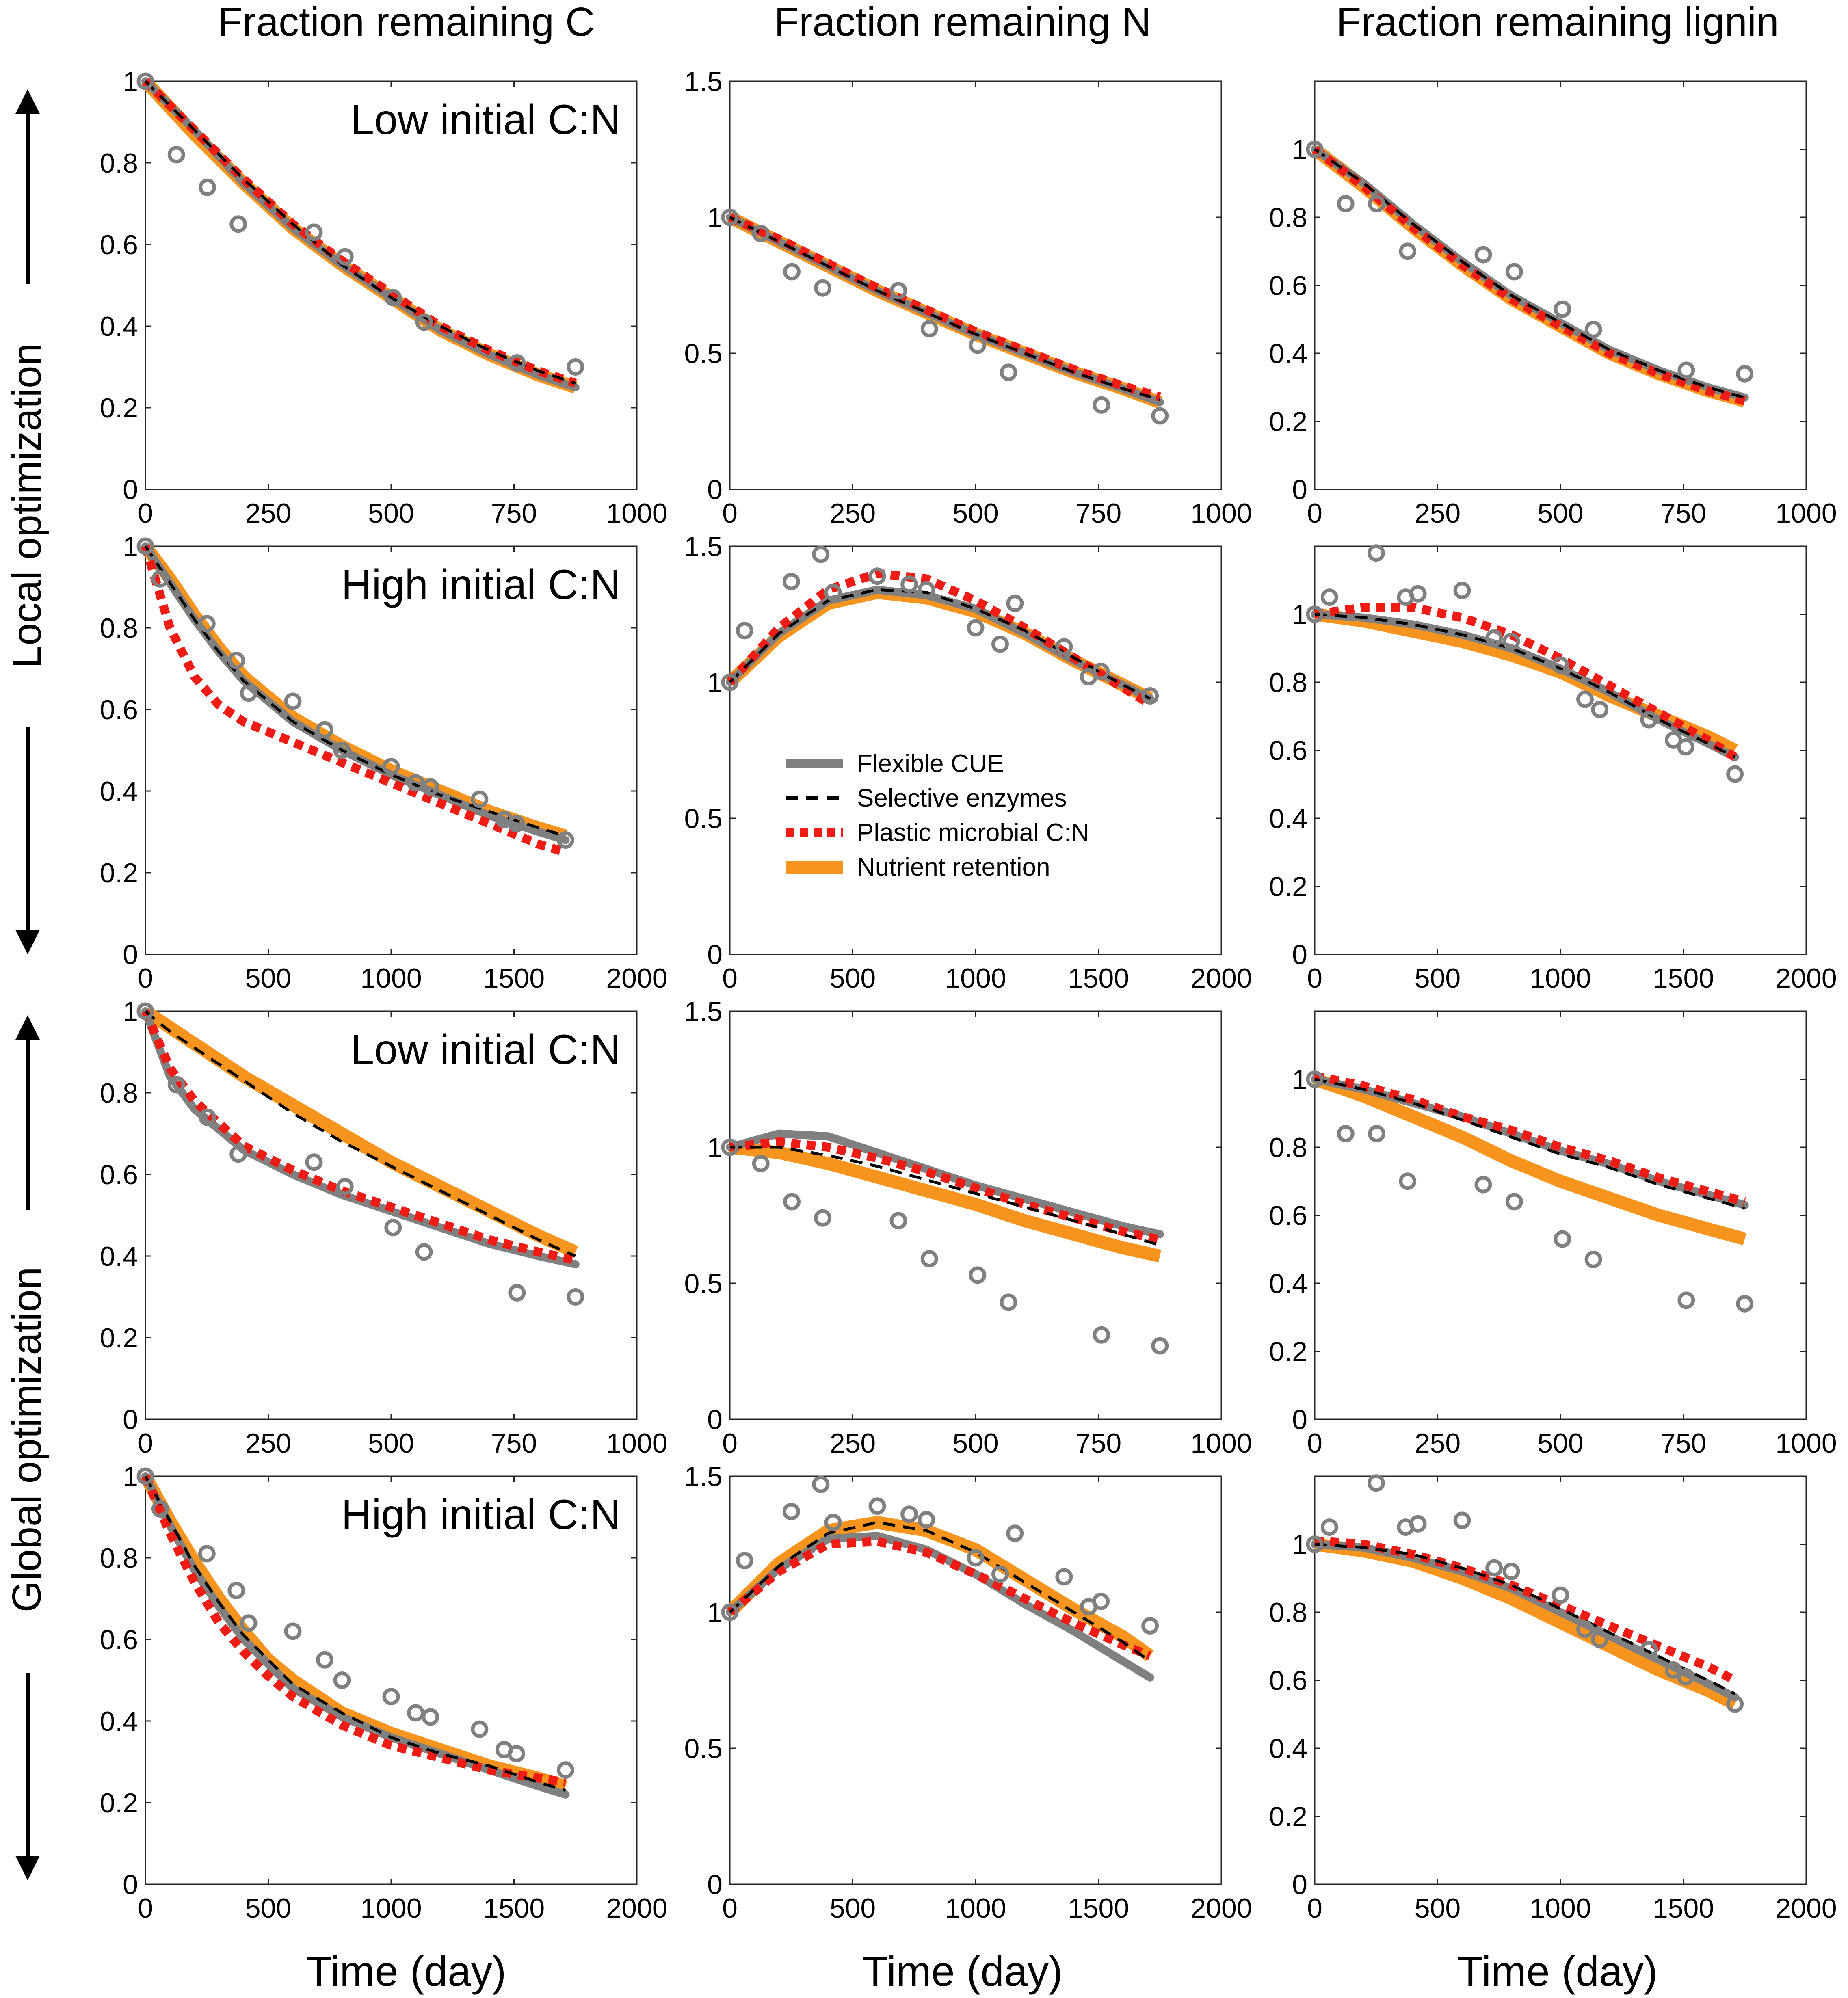 The image size is (1848, 1998). Describe the element at coordinates (481, 1515) in the screenshot. I see `panel-label: High initial C:N` at that location.